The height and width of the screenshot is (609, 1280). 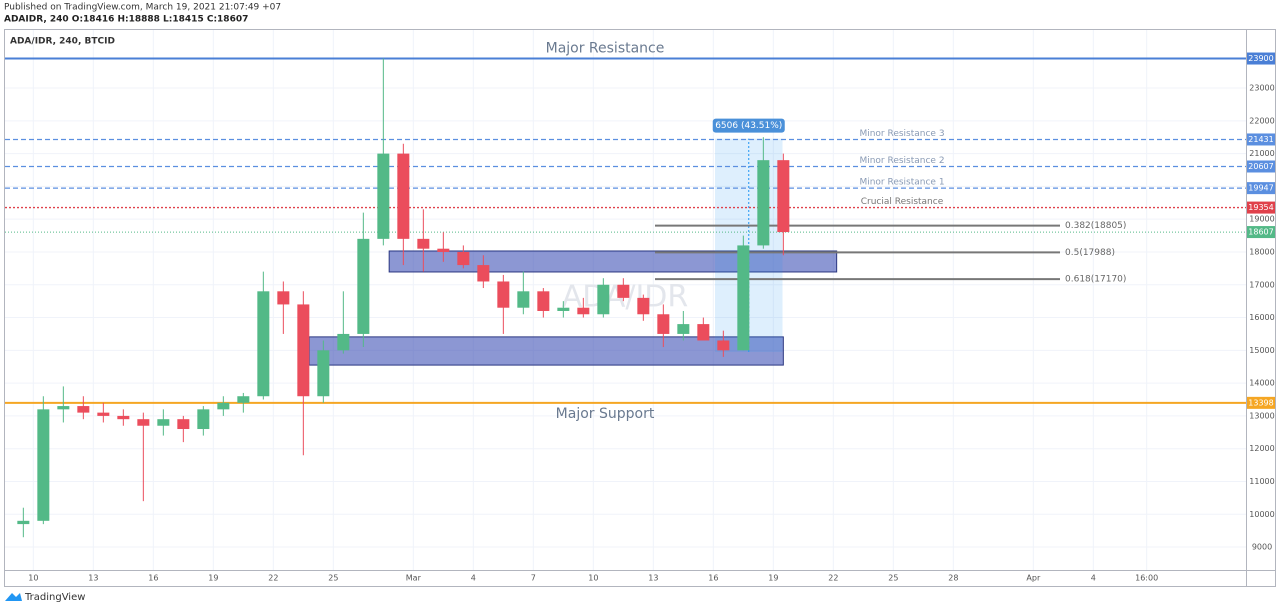 I want to click on y-tick-label: 12000, so click(x=1261, y=448).